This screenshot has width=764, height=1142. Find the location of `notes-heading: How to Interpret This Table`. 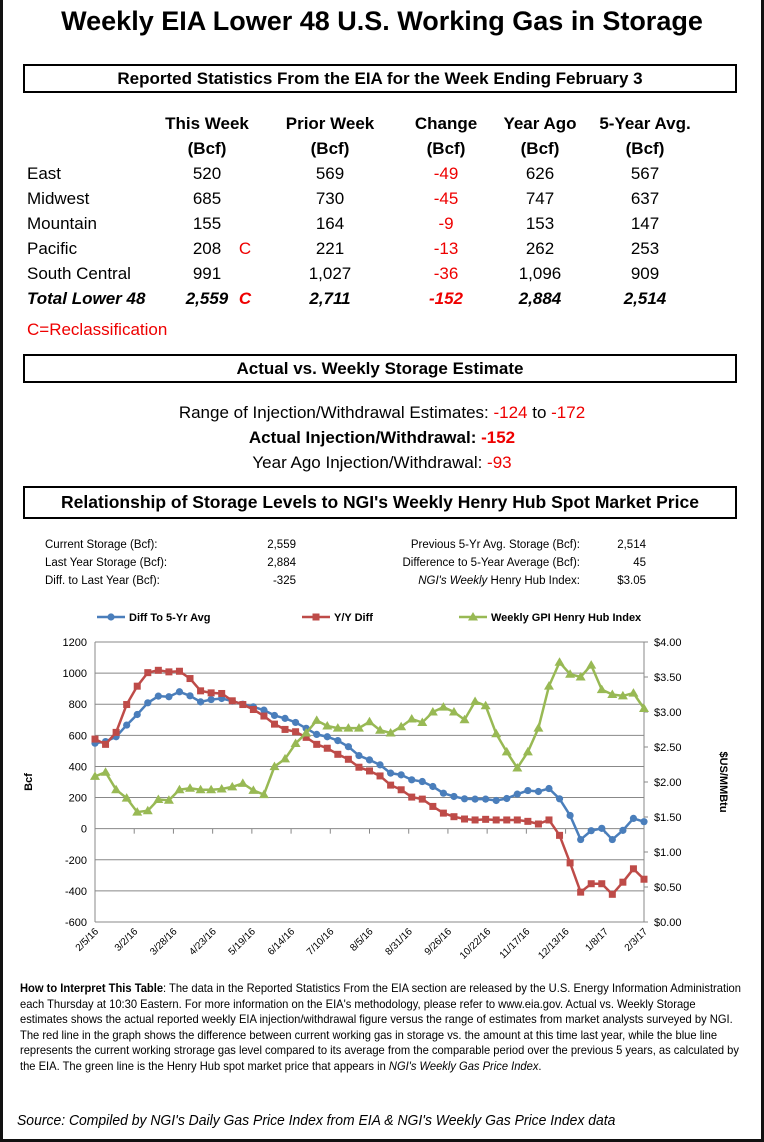

notes-heading: How to Interpret This Table is located at coordinates (92, 988).